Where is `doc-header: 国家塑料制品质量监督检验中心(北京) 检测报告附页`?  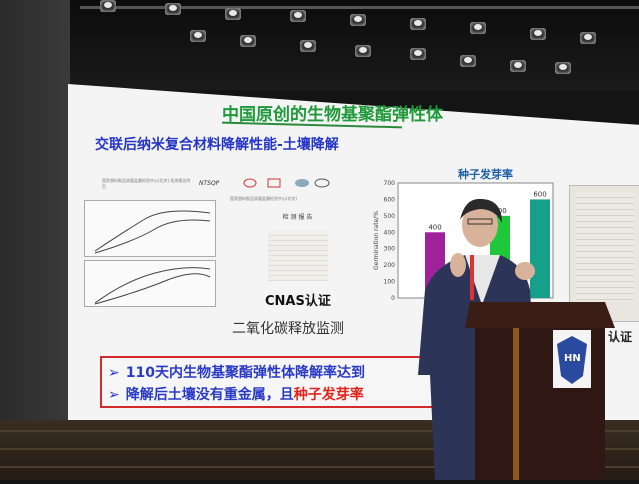 doc-header: 国家塑料制品质量监督检验中心(北京) 检测报告附页 is located at coordinates (146, 183).